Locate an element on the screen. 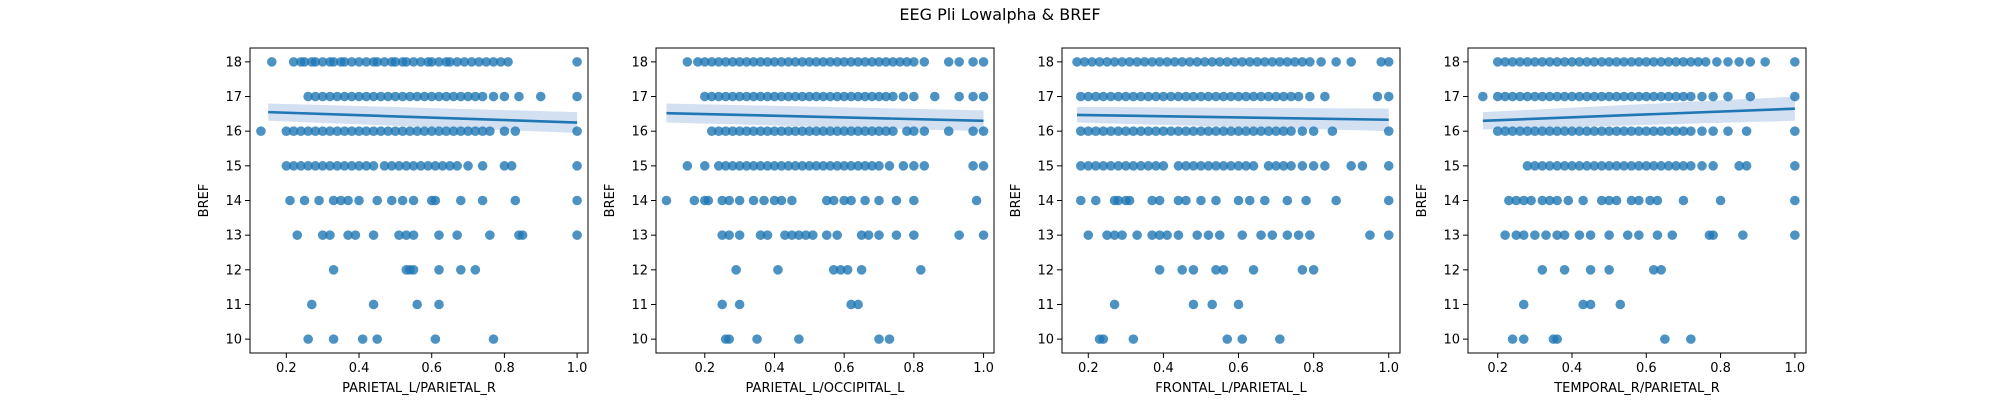 This screenshot has width=2000, height=400. y-tick-label: 14 is located at coordinates (1045, 201).